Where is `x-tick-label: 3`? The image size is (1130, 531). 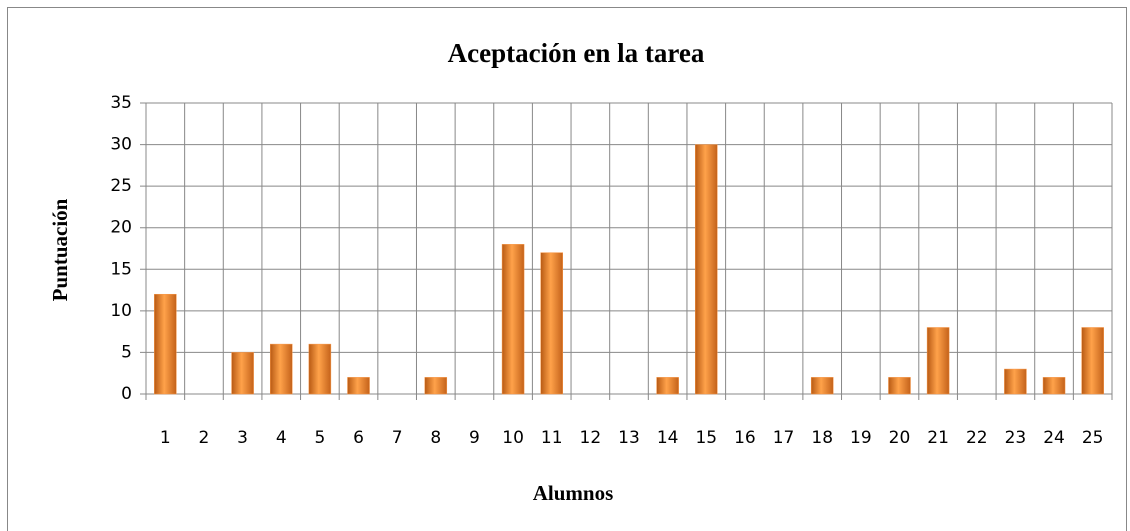 x-tick-label: 3 is located at coordinates (242, 438).